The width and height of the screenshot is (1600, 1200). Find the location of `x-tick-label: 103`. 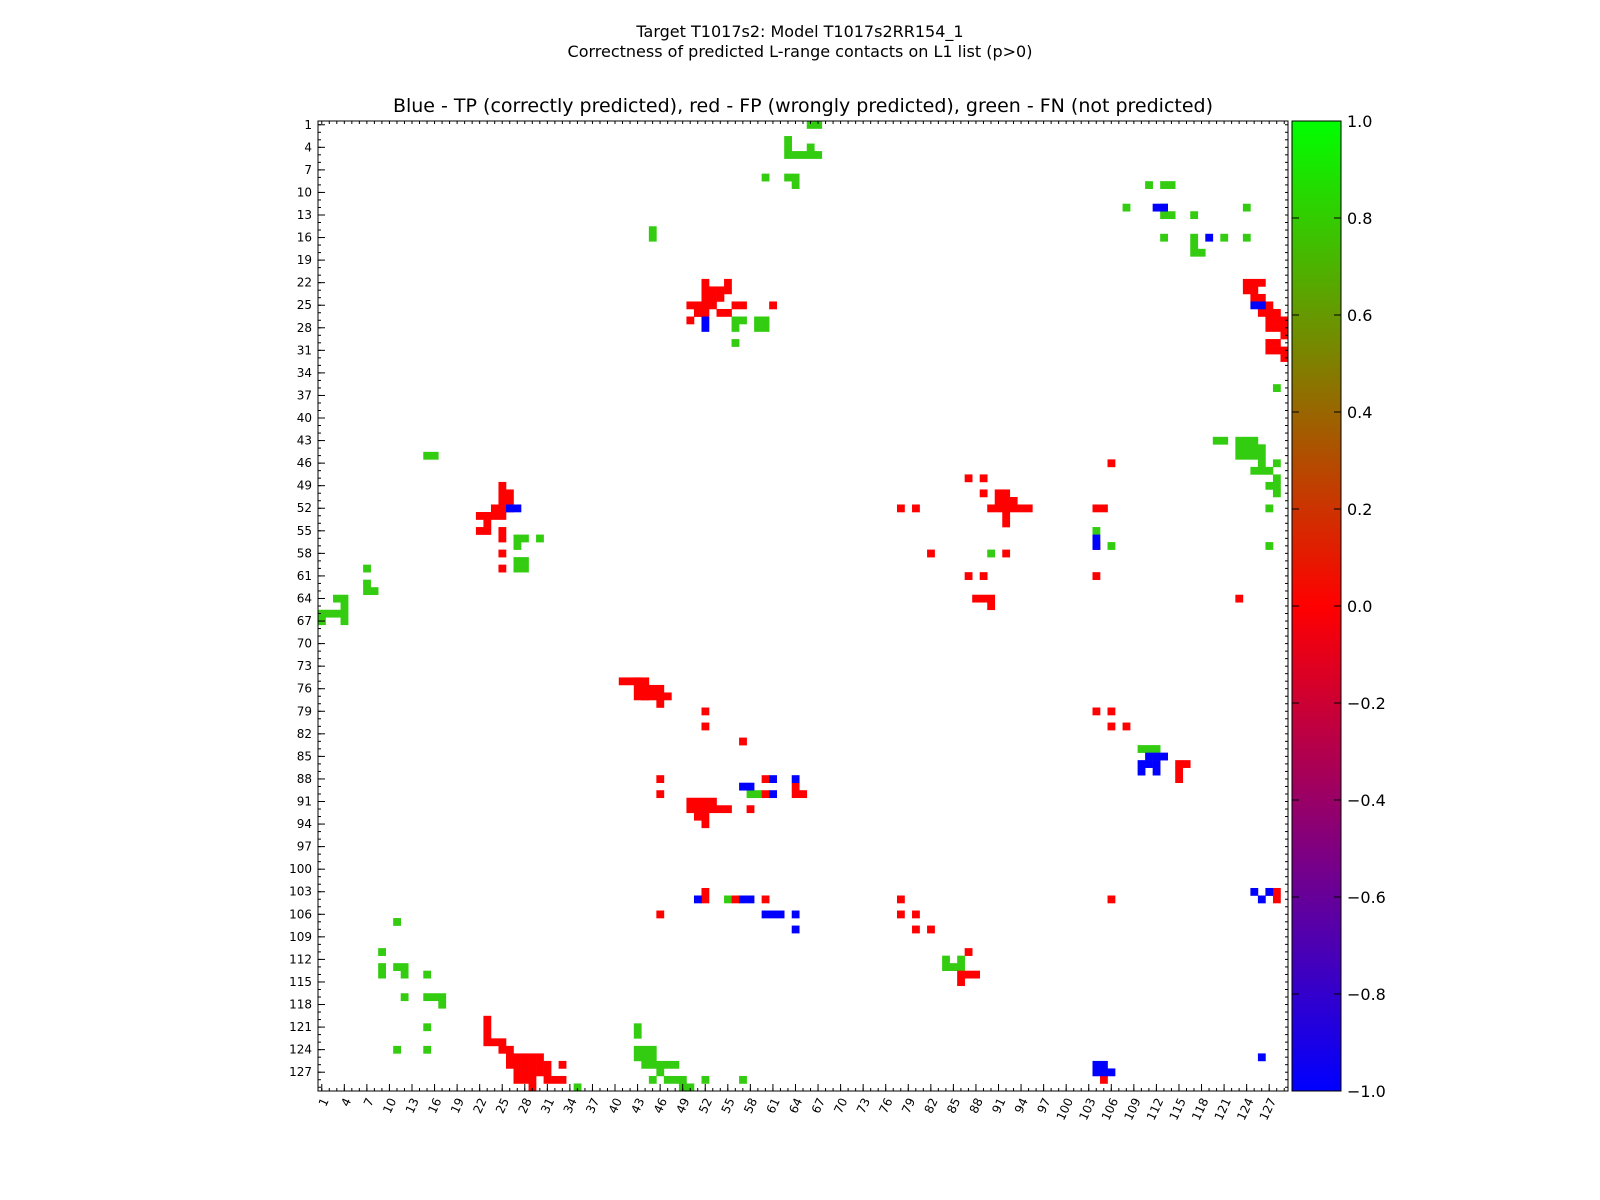

x-tick-label: 103 is located at coordinates (1087, 1109).